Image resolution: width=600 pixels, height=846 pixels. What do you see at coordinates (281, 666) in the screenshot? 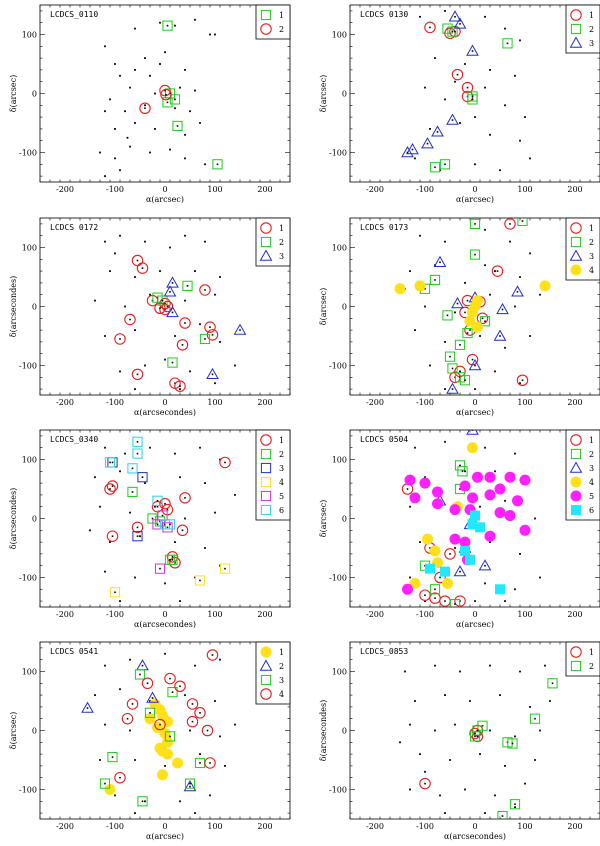
I see `legend-label: 2` at bounding box center [281, 666].